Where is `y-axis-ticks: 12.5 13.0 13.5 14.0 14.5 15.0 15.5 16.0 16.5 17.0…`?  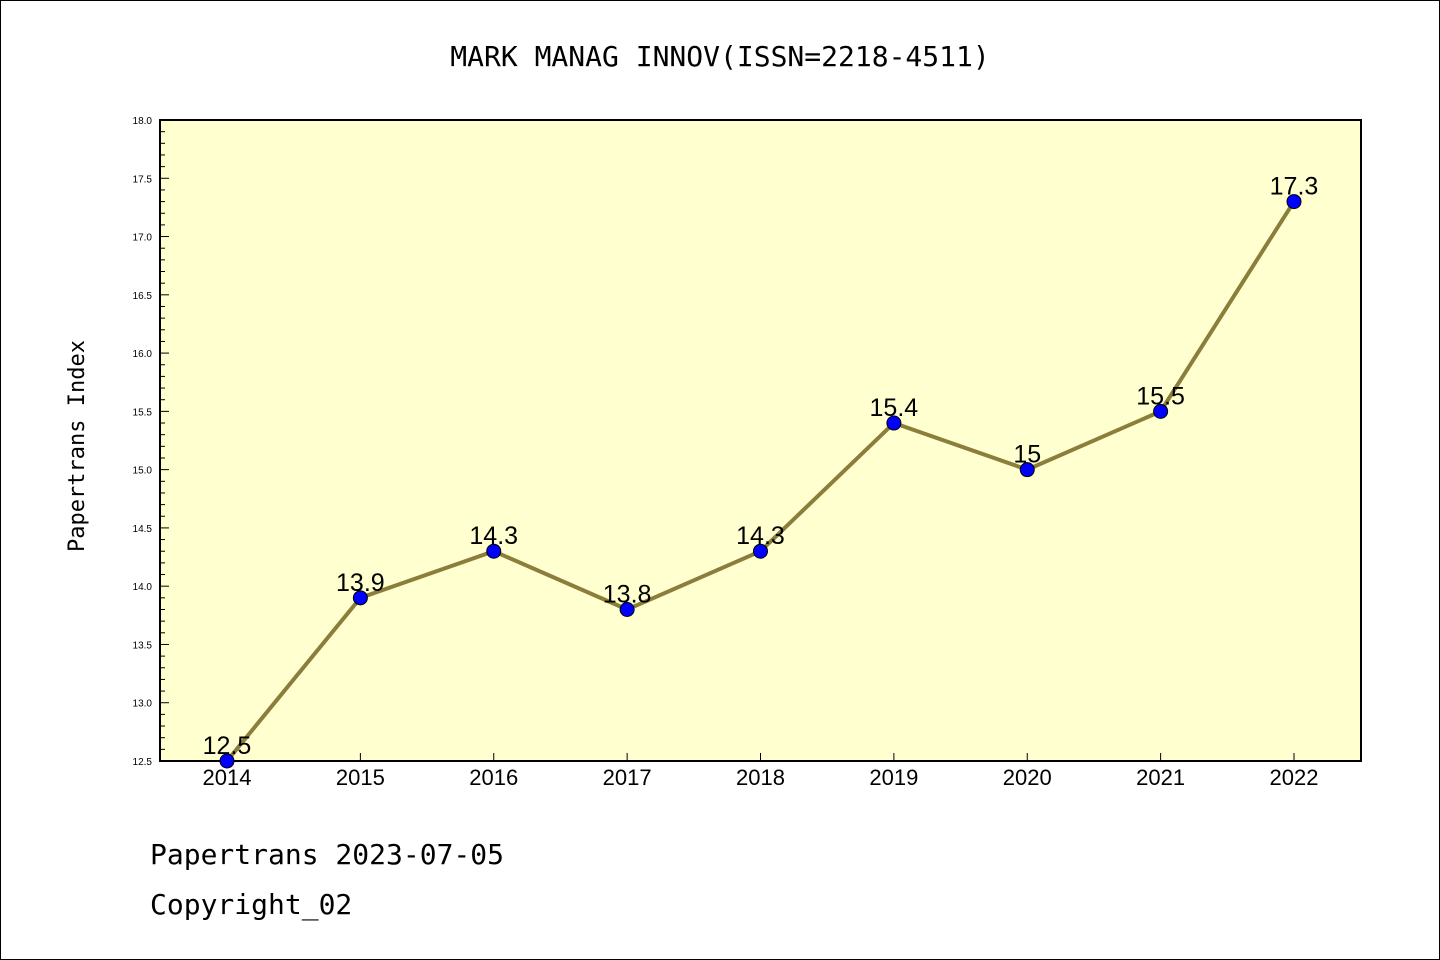
y-axis-ticks: 12.5 13.0 13.5 14.0 14.5 15.0 15.5 16.0 16.5 17.0… is located at coordinates (151, 442).